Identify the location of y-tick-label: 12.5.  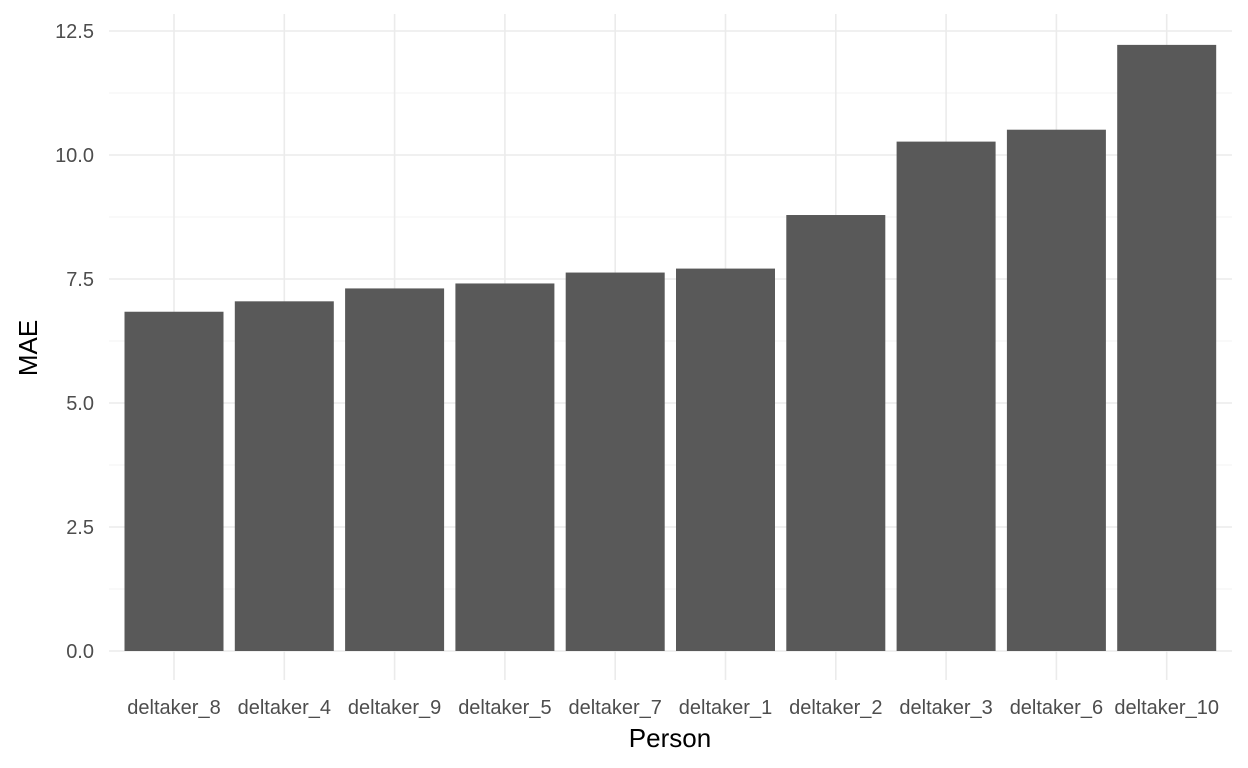
(74, 32).